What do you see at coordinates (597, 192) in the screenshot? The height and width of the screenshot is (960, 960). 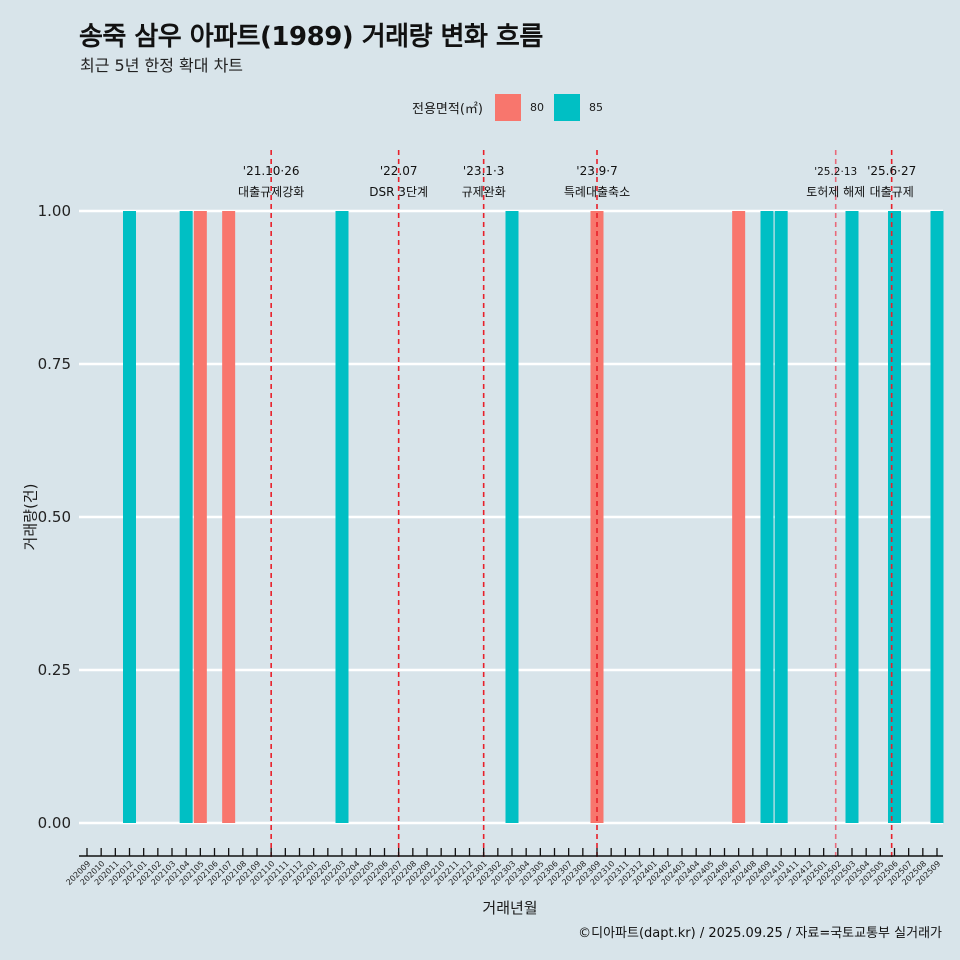 I see `event-description-label: 특례대출축소` at bounding box center [597, 192].